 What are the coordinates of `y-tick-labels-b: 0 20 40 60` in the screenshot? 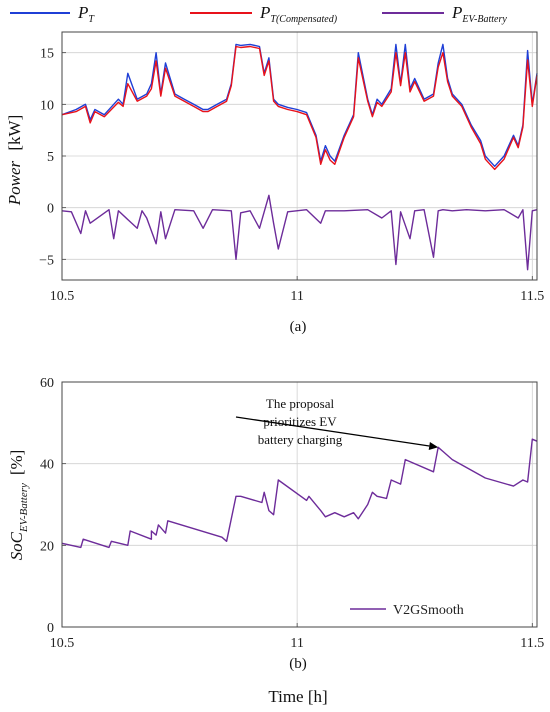 It's located at (47, 506).